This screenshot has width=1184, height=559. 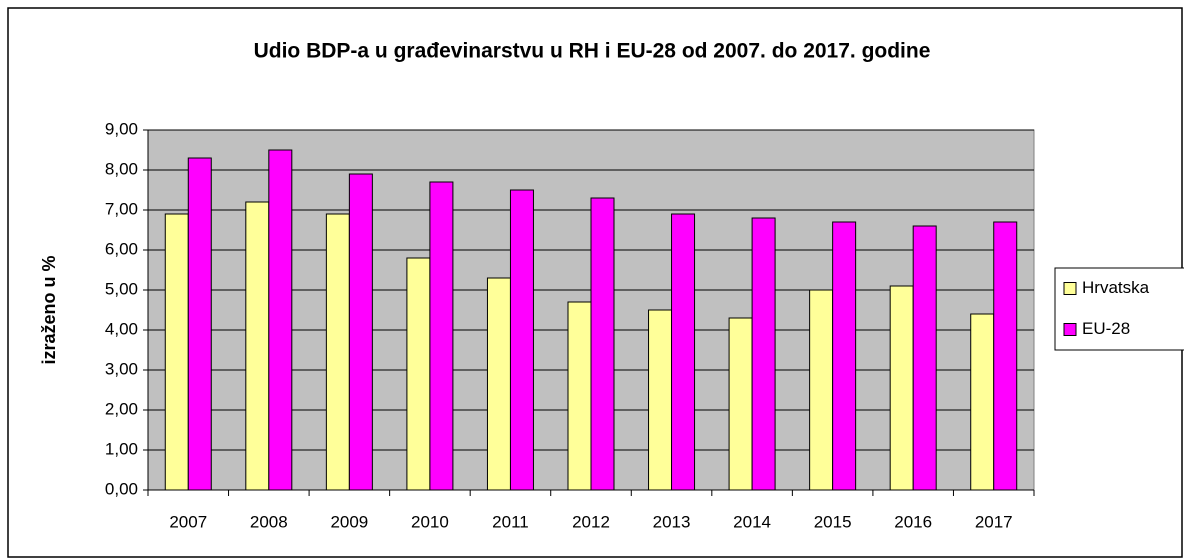 What do you see at coordinates (591, 521) in the screenshot?
I see `x-tick-label: 2012` at bounding box center [591, 521].